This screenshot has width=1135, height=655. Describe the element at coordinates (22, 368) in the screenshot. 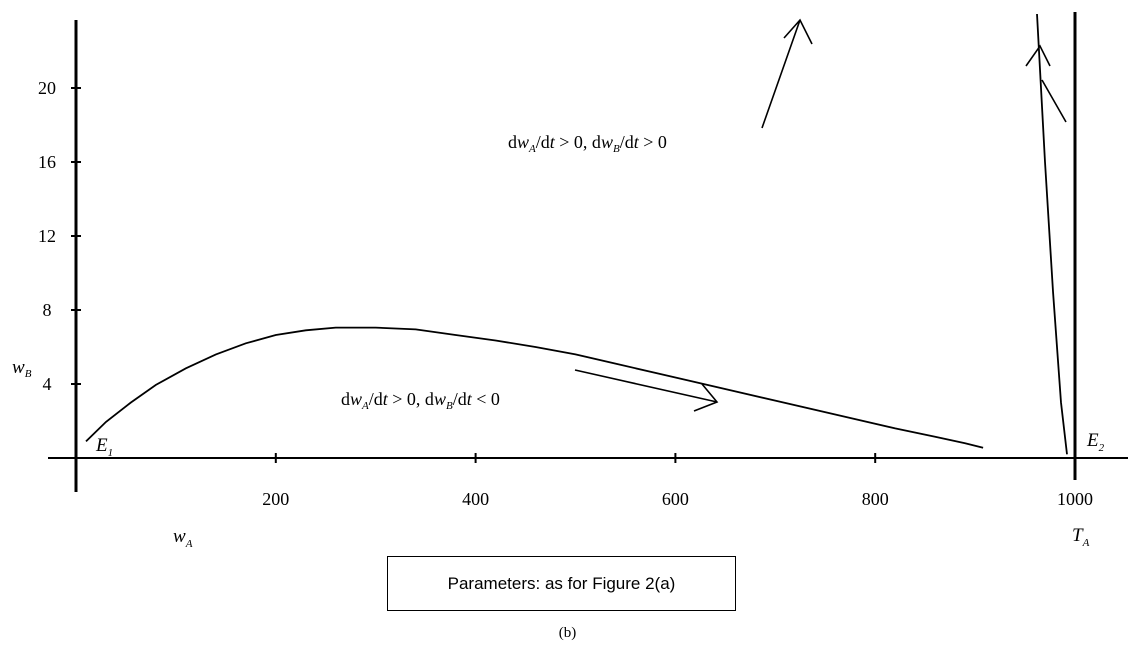

I see `y-axis-label: wB` at that location.